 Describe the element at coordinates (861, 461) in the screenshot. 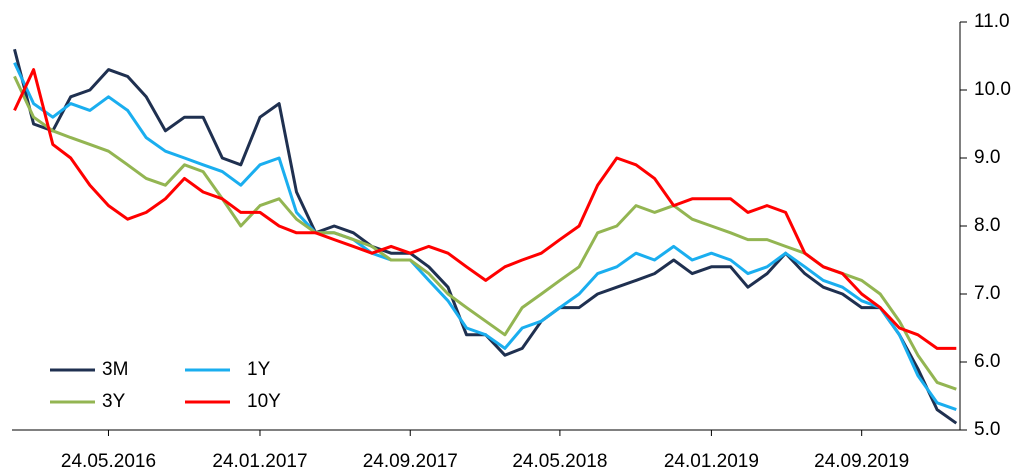

I see `x-tick-label: 24.09.2019` at that location.